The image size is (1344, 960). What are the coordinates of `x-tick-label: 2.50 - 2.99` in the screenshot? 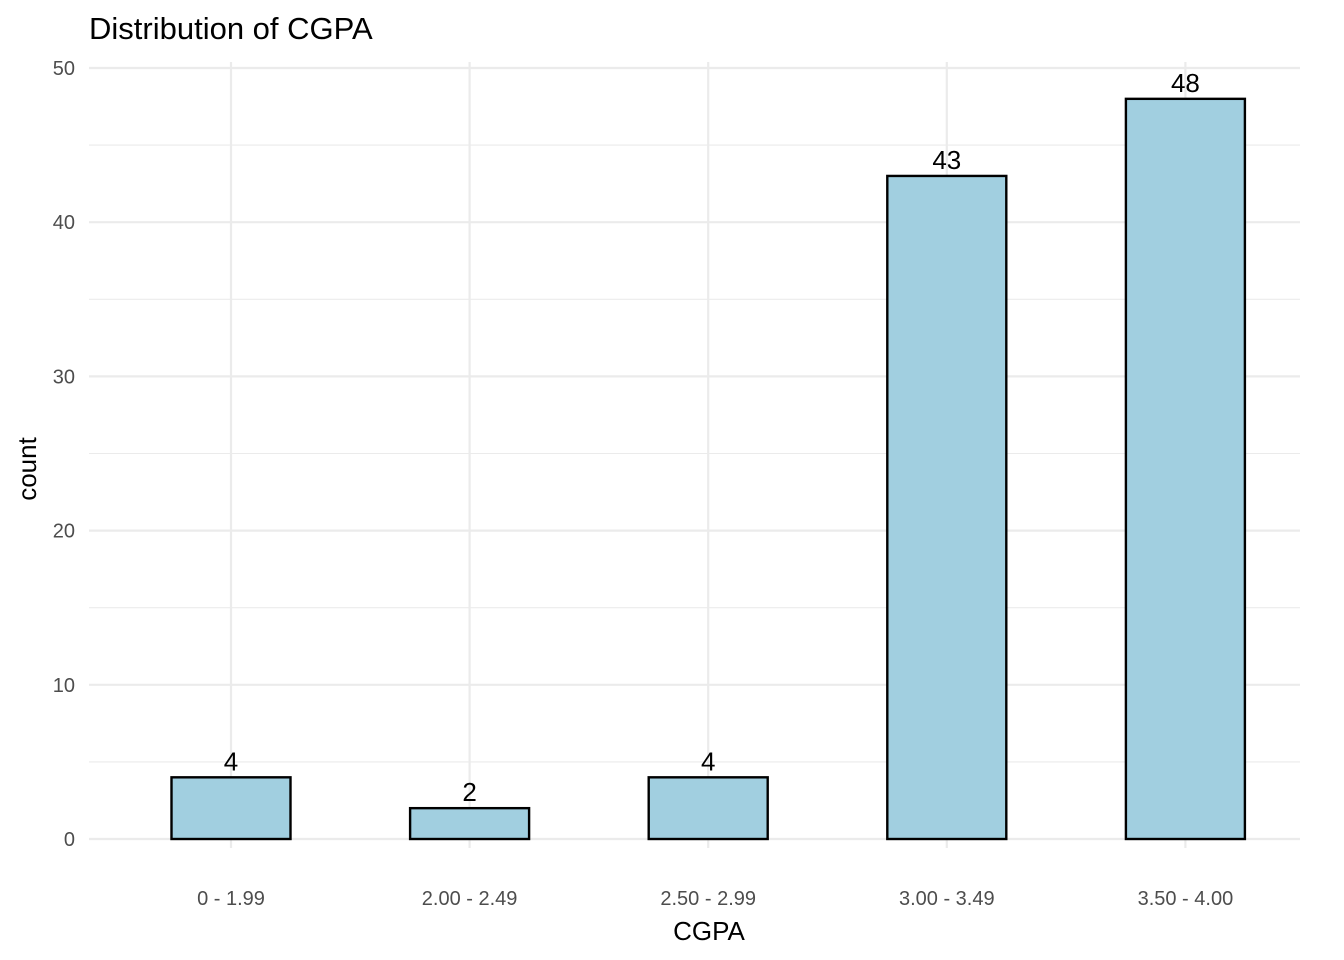 It's located at (708, 899).